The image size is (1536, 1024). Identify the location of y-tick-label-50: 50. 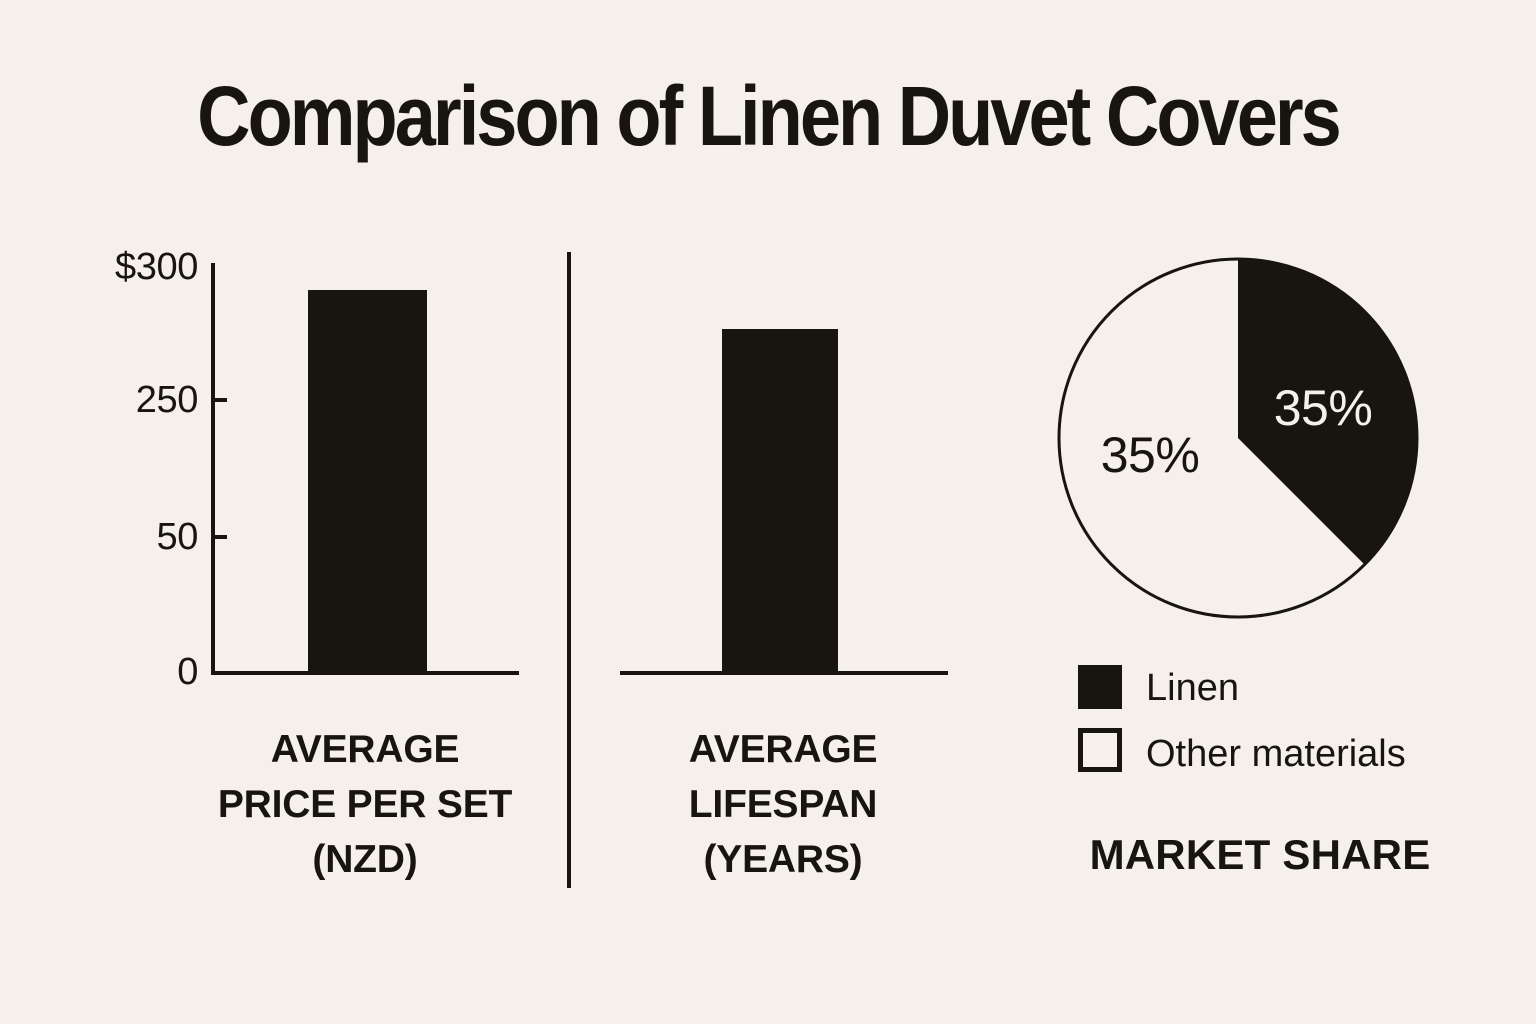
(177, 537).